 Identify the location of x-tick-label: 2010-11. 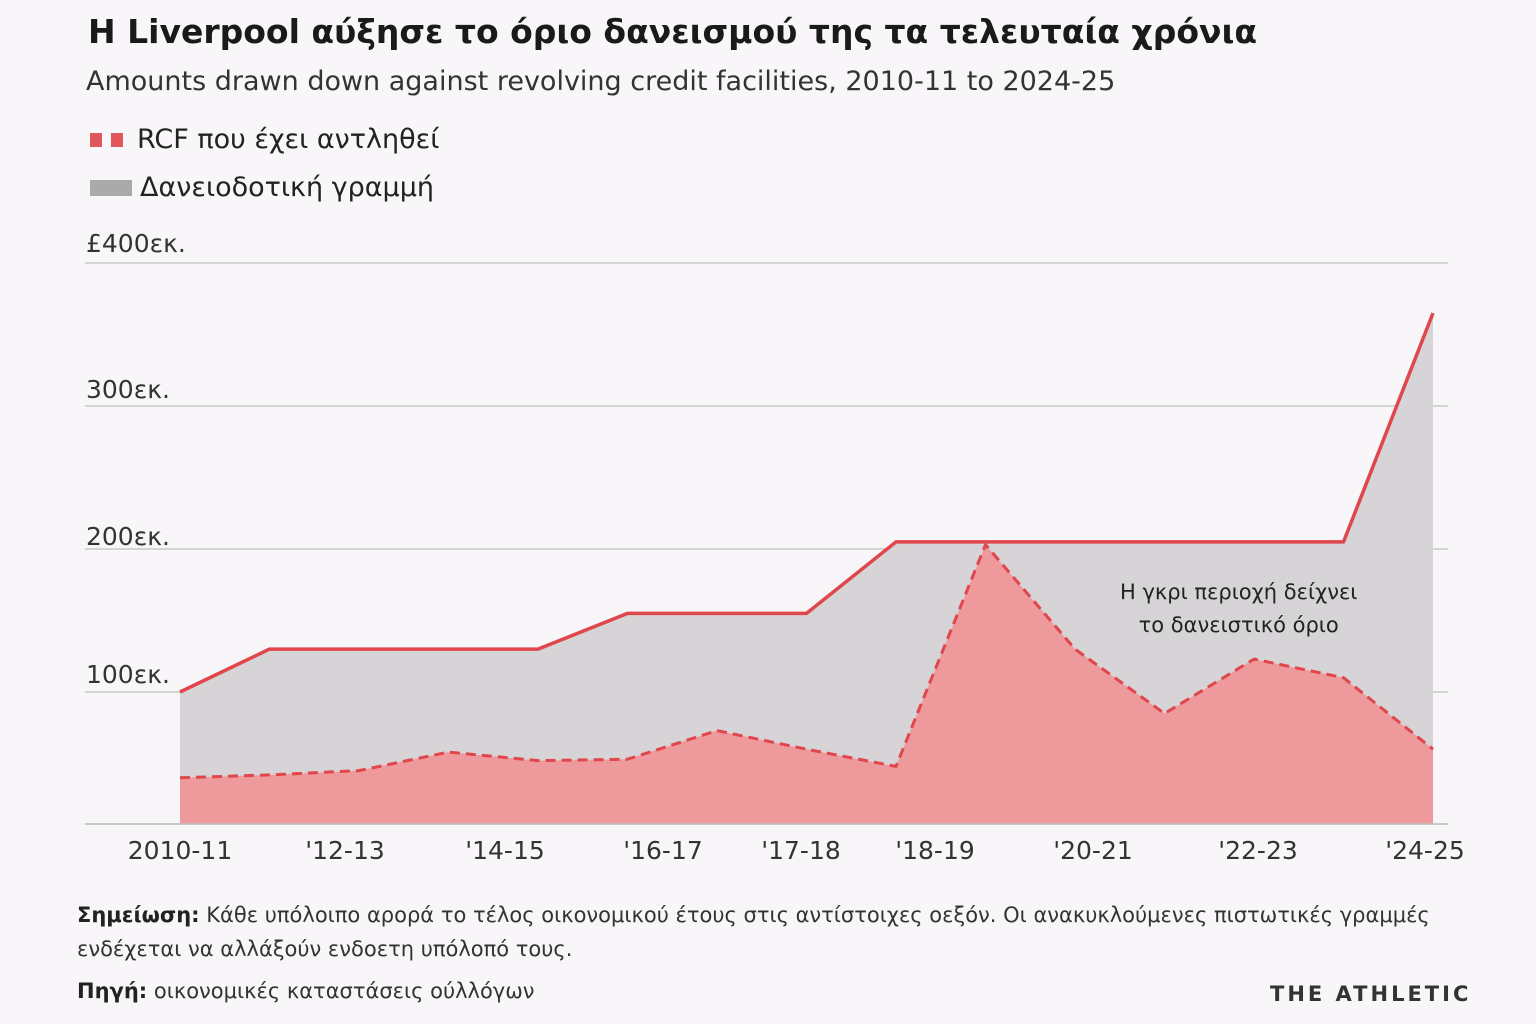
(180, 850).